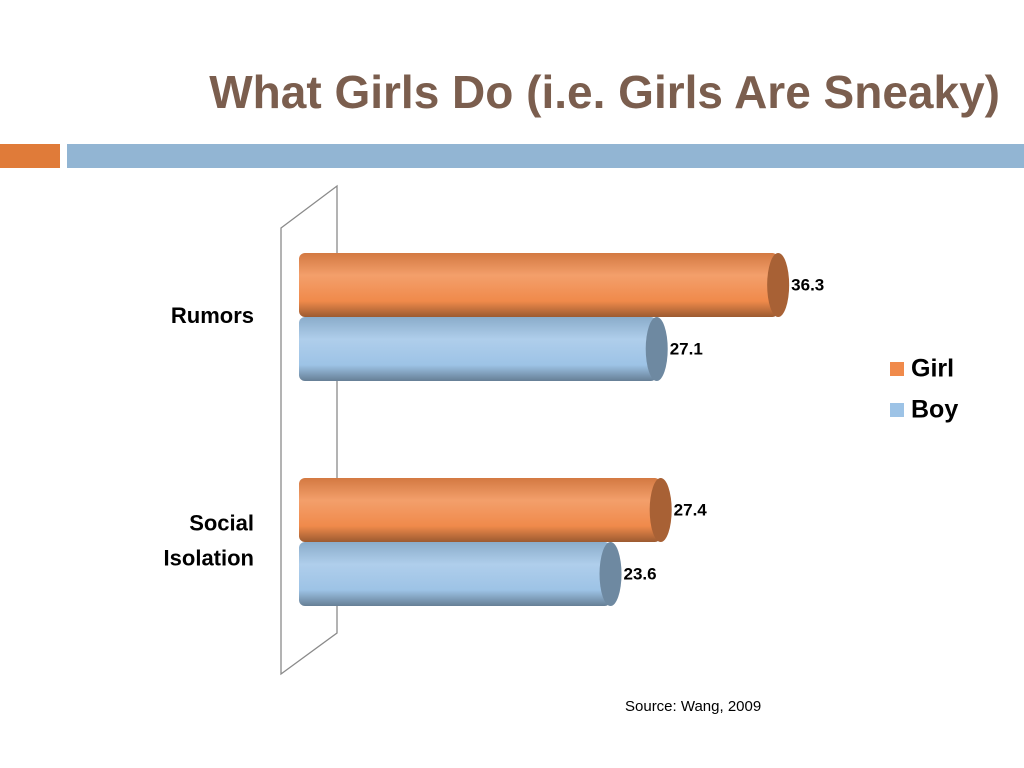  I want to click on chart-category-labels: Rumors Social Isolation, so click(209, 437).